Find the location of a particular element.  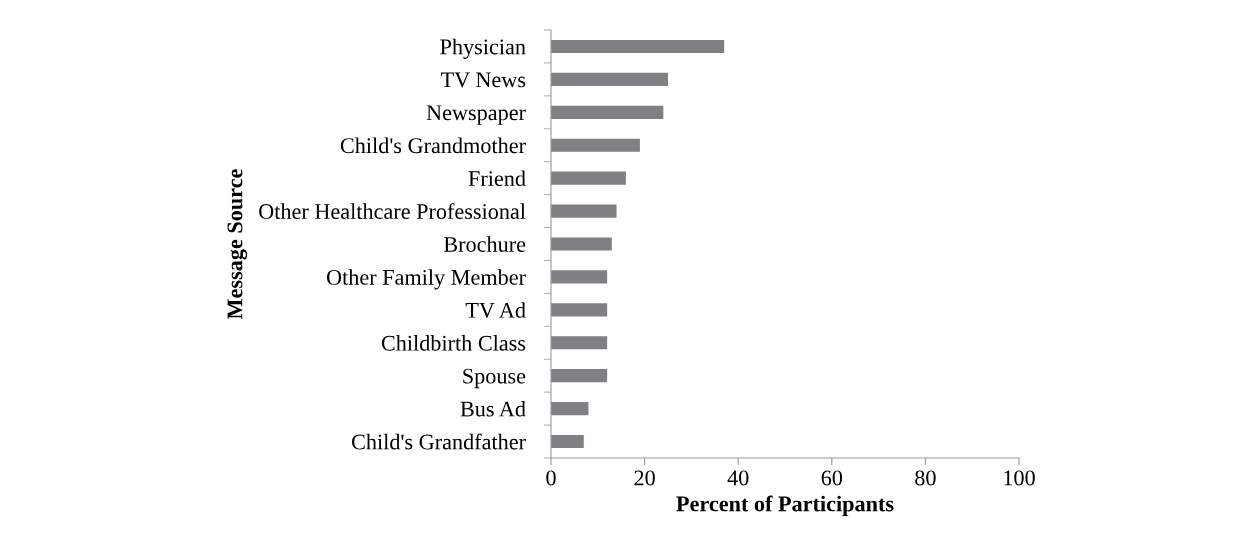

y-tick-label: Physician is located at coordinates (483, 48).